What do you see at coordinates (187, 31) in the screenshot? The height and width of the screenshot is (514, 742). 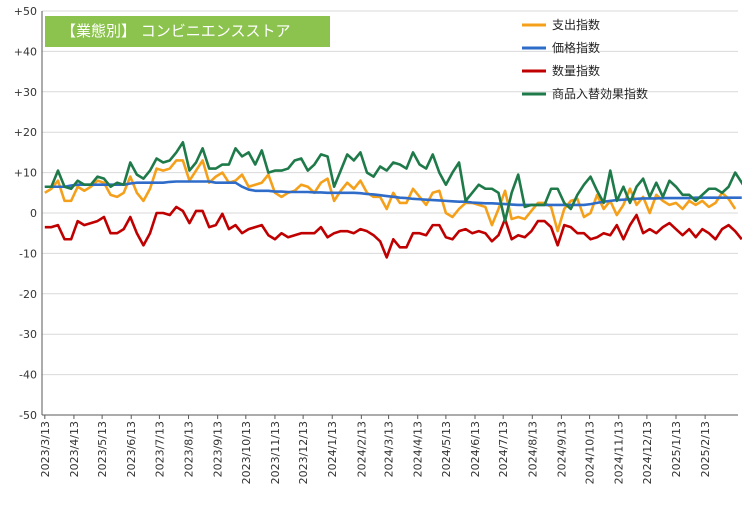 I see `chart-title: 【業態別】 コンビニエンスストア` at bounding box center [187, 31].